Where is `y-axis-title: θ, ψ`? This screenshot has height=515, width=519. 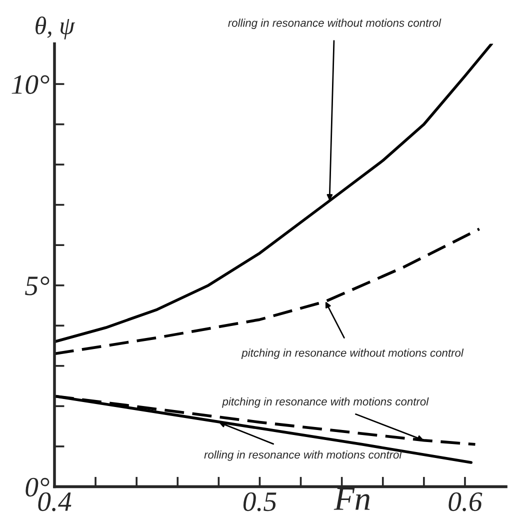 y-axis-title: θ, ψ is located at coordinates (56, 28).